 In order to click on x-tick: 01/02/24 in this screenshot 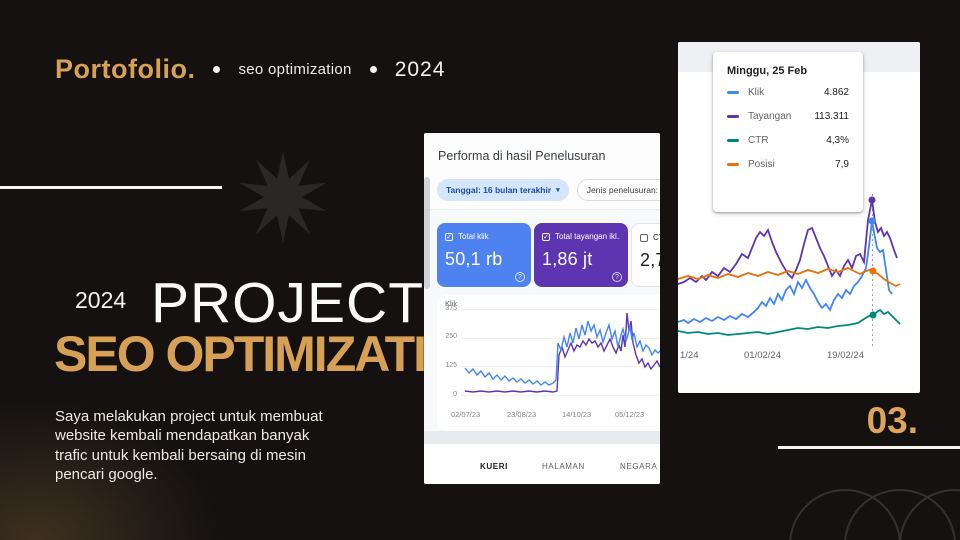, I will do `click(762, 355)`.